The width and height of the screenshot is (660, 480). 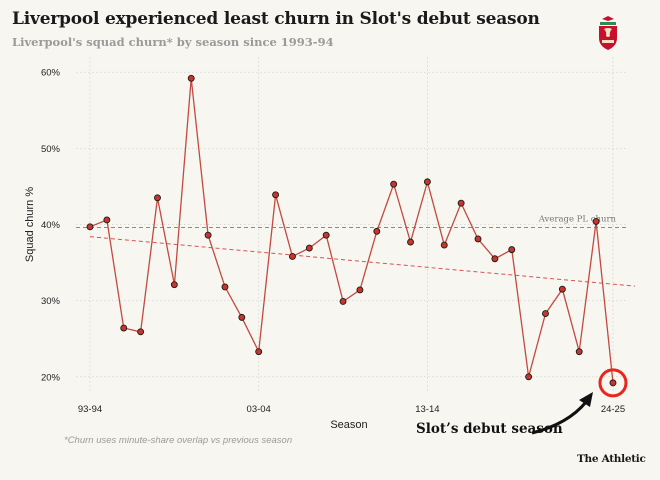 I want to click on x-tick-label: 24-25, so click(x=613, y=409).